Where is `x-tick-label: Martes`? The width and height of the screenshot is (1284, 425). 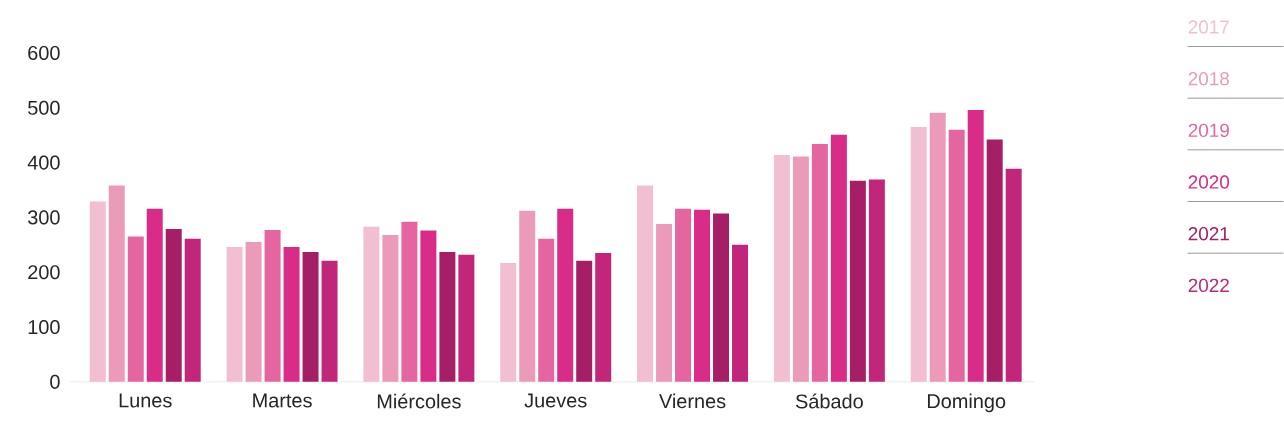
x-tick-label: Martes is located at coordinates (282, 400).